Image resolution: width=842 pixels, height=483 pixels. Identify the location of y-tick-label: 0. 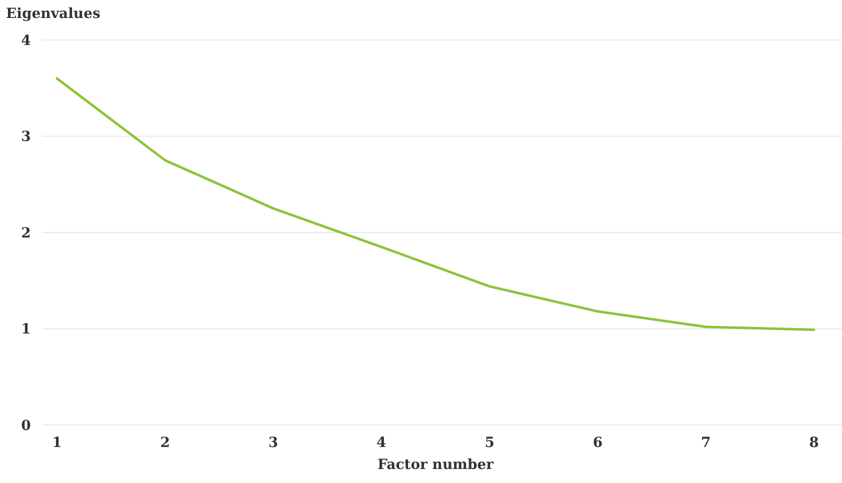
(26, 426).